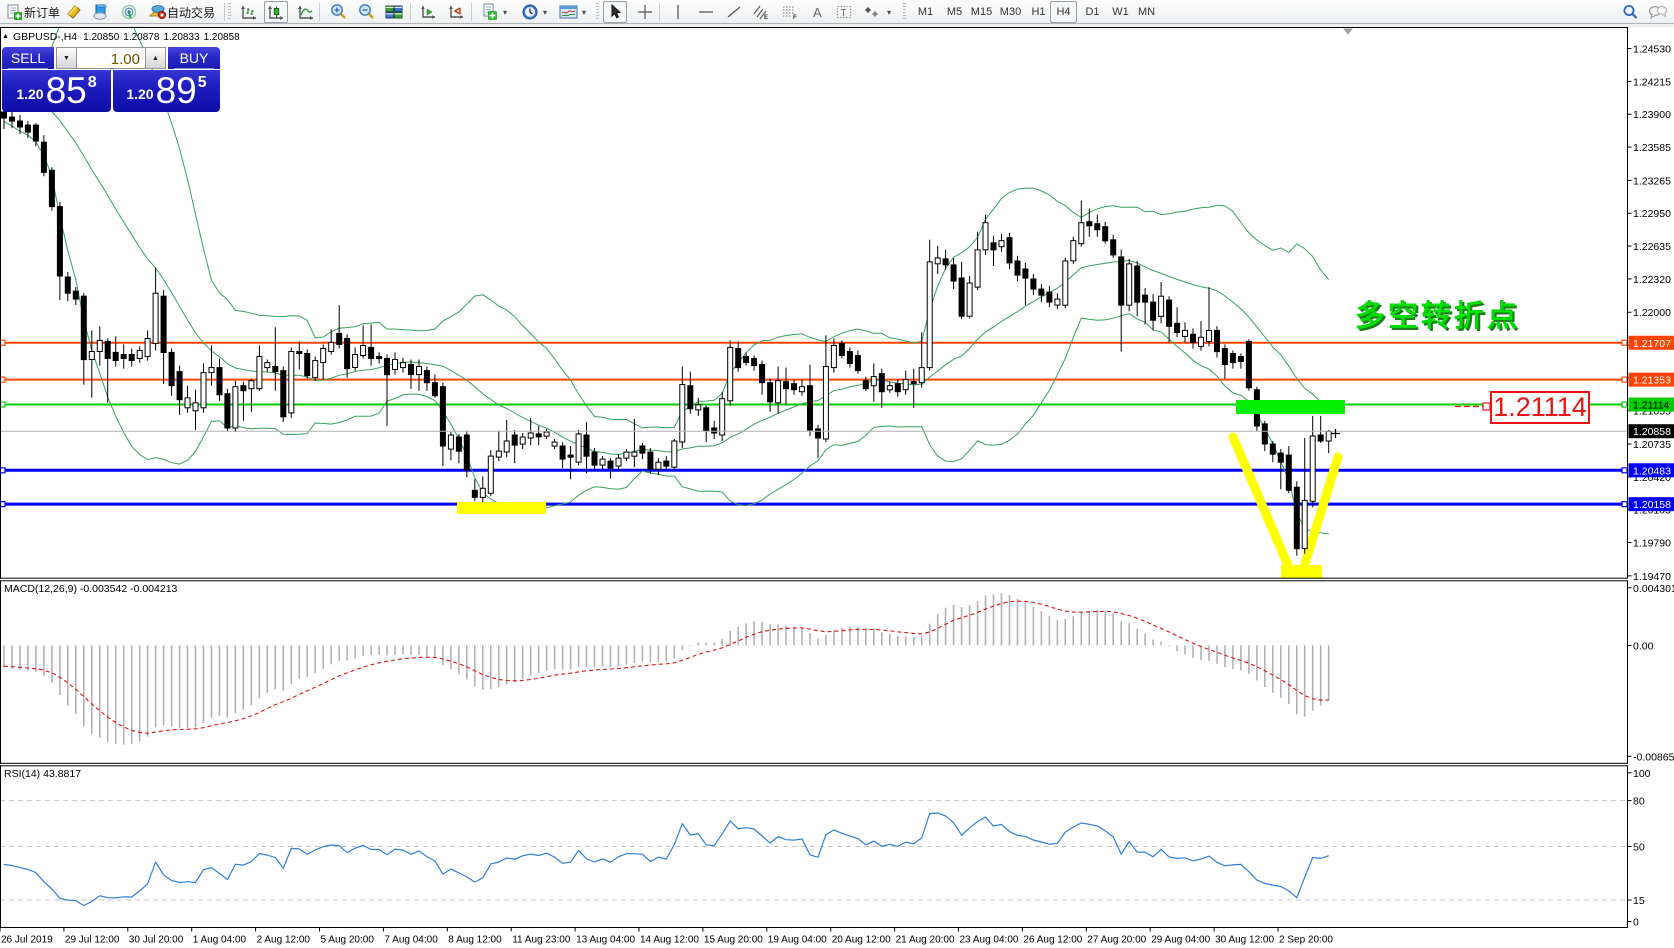 This screenshot has height=948, width=1674. What do you see at coordinates (111, 58) in the screenshot?
I see `volume-input: 1.00` at bounding box center [111, 58].